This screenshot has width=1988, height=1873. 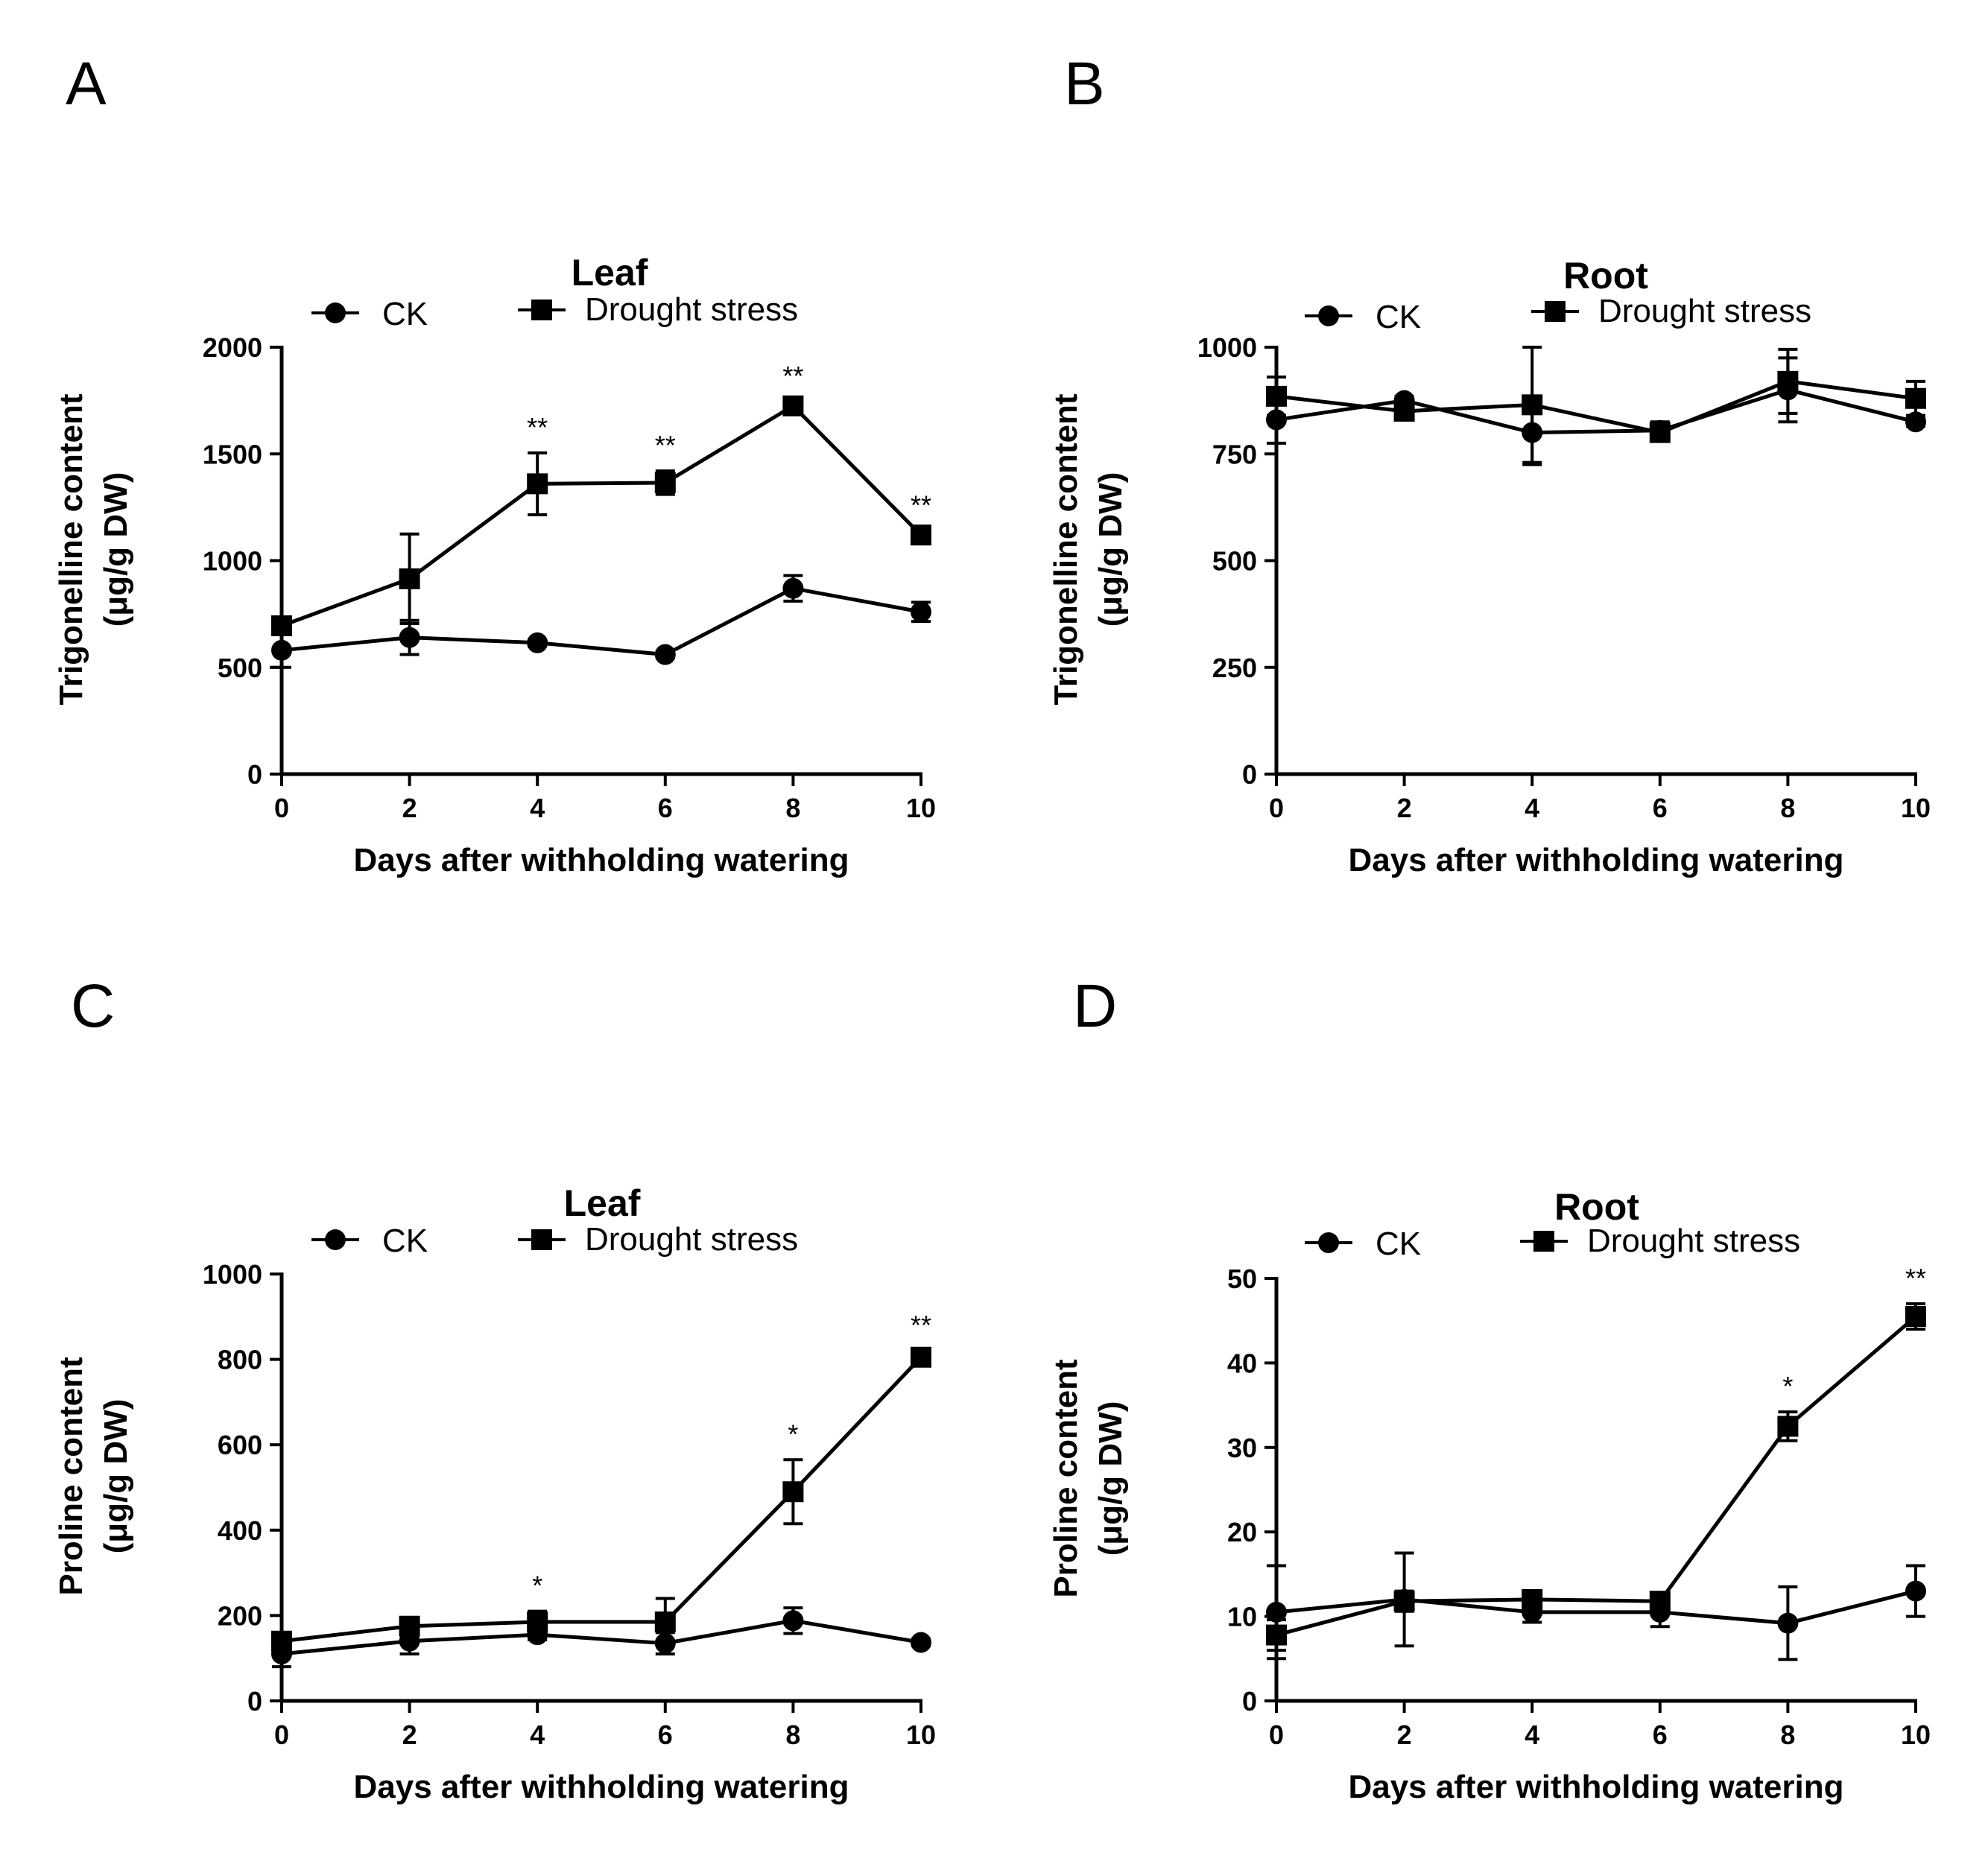 What do you see at coordinates (1694, 1241) in the screenshot?
I see `legend-drought-label: Drought stress` at bounding box center [1694, 1241].